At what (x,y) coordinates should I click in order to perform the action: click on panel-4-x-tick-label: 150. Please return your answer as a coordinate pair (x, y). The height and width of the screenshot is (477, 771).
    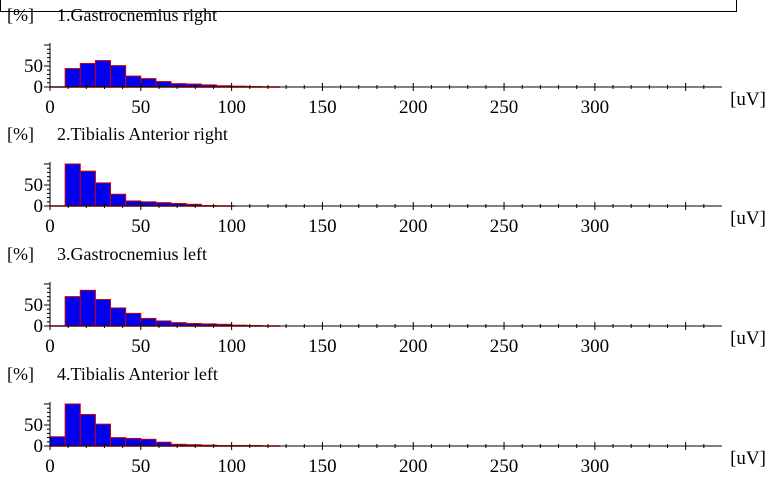
    Looking at the image, I should click on (322, 466).